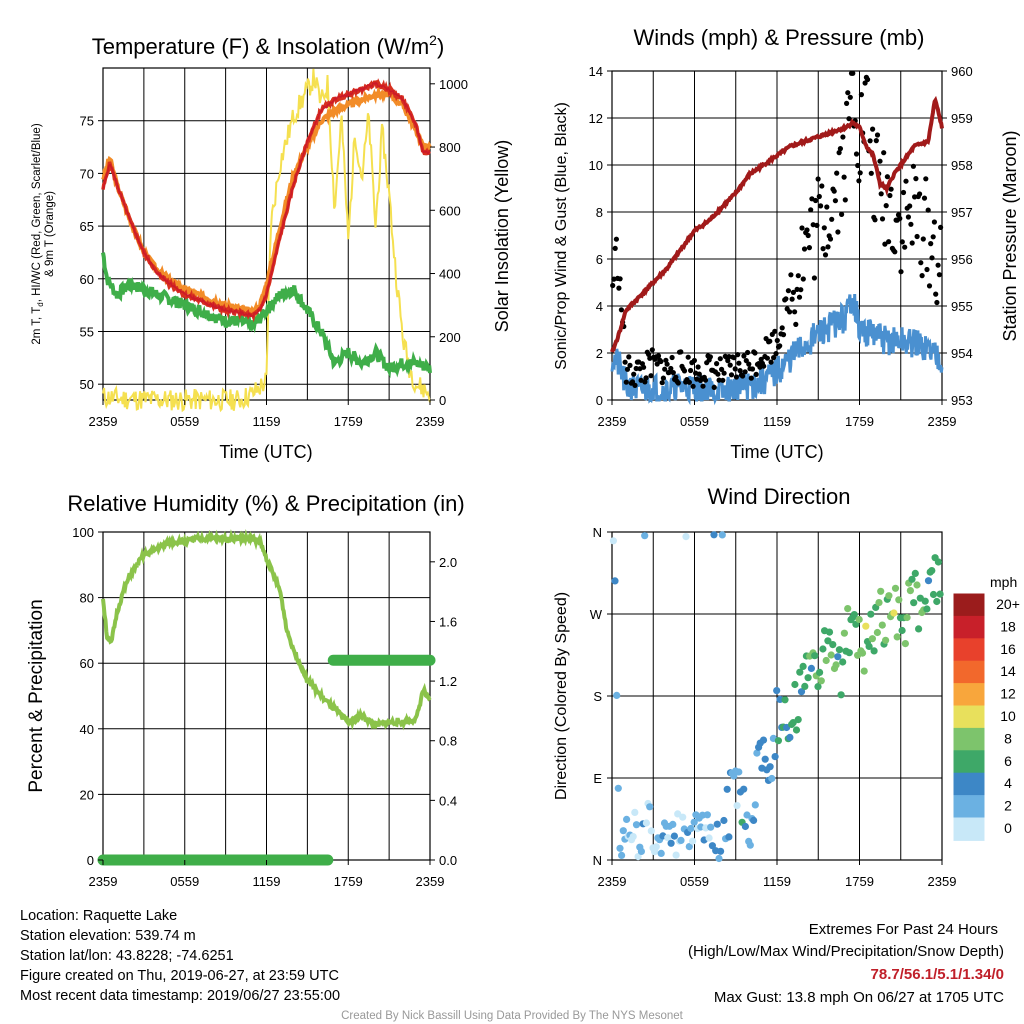 This screenshot has width=1024, height=1024. What do you see at coordinates (266, 697) in the screenshot?
I see `humidity-series` at bounding box center [266, 697].